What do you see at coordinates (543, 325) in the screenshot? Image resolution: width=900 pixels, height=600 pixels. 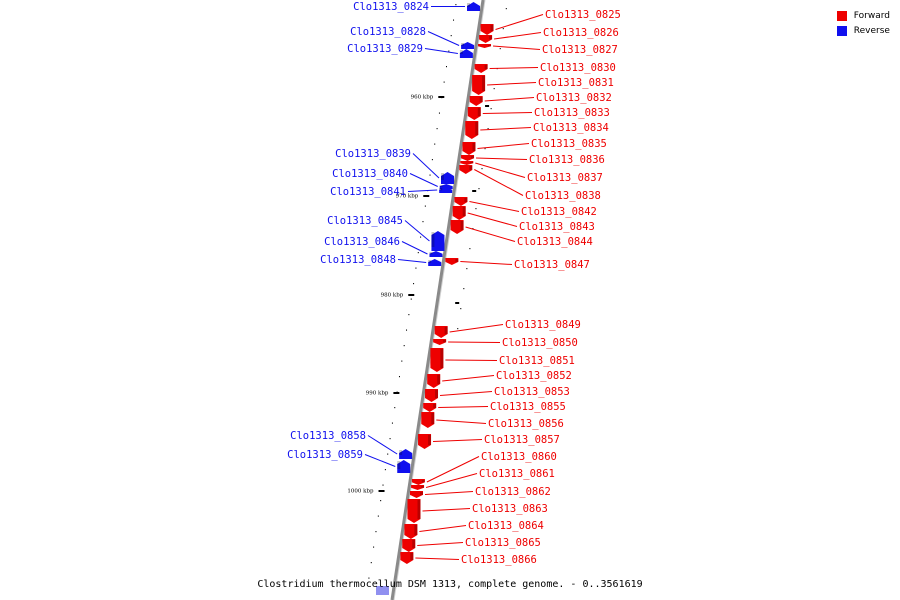 I see `gene-label: Clo1313_0849` at bounding box center [543, 325].